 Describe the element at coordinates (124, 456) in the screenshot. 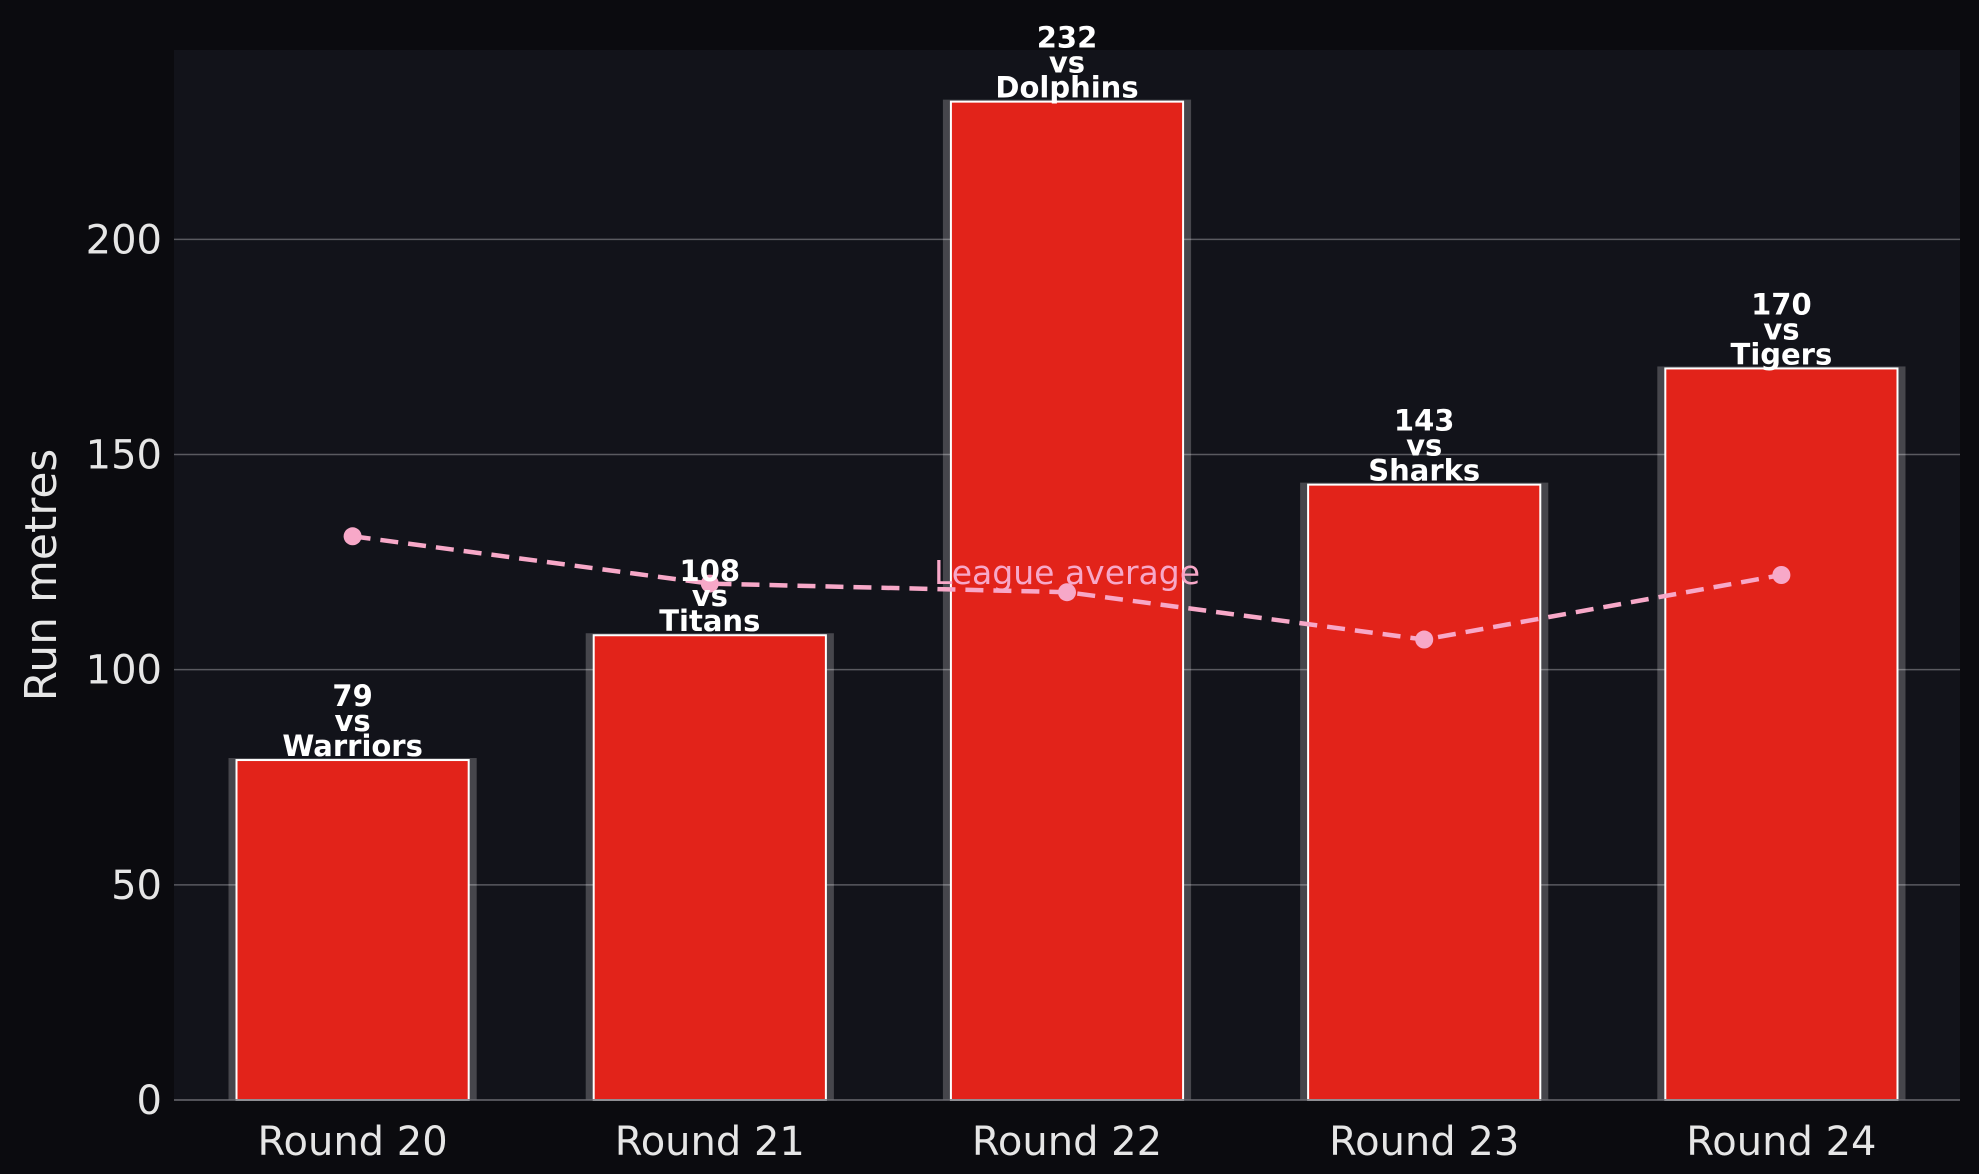

I see `y-tick-label: 150` at that location.